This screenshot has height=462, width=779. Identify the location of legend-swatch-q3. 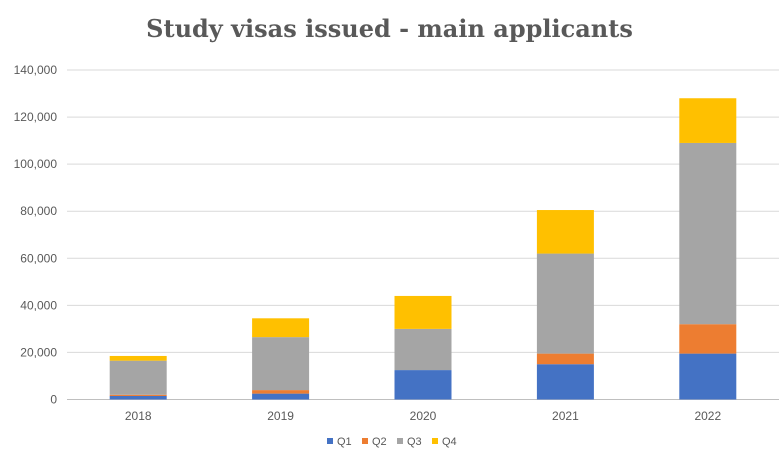
(400, 441).